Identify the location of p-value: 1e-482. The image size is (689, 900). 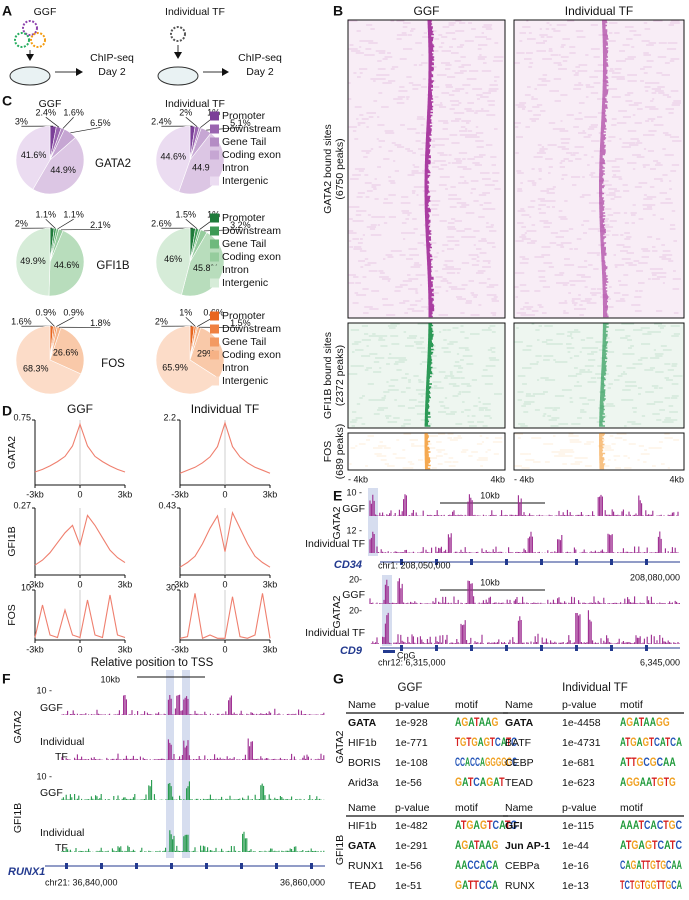
(411, 826).